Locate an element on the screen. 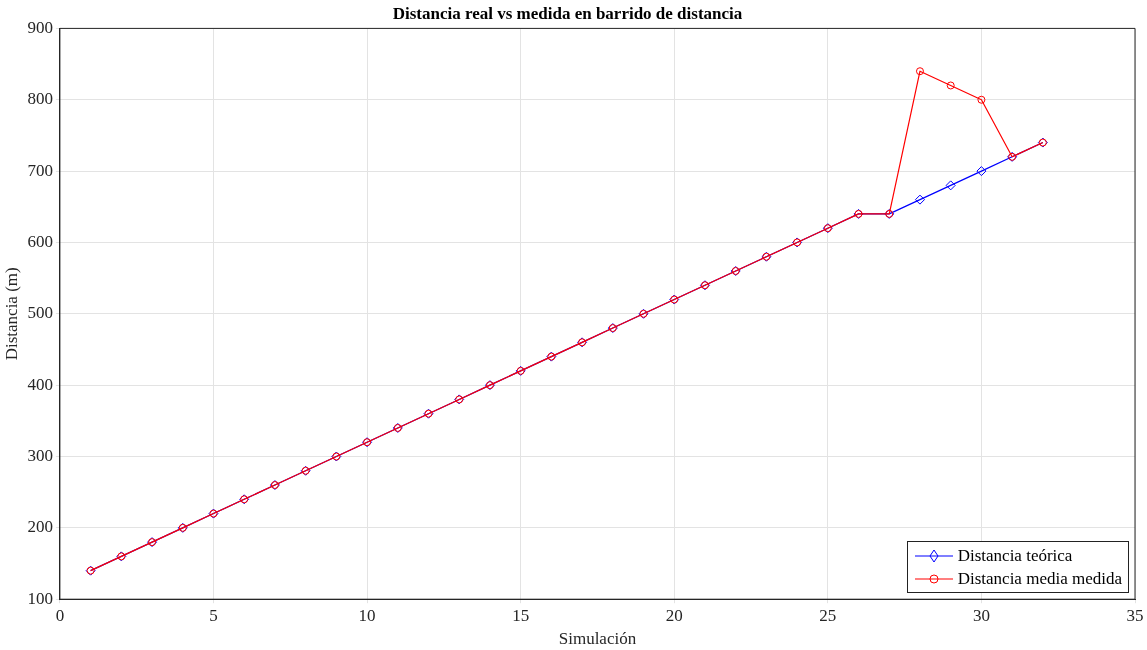  y-axis-title: Distancia (m) is located at coordinates (11, 314).